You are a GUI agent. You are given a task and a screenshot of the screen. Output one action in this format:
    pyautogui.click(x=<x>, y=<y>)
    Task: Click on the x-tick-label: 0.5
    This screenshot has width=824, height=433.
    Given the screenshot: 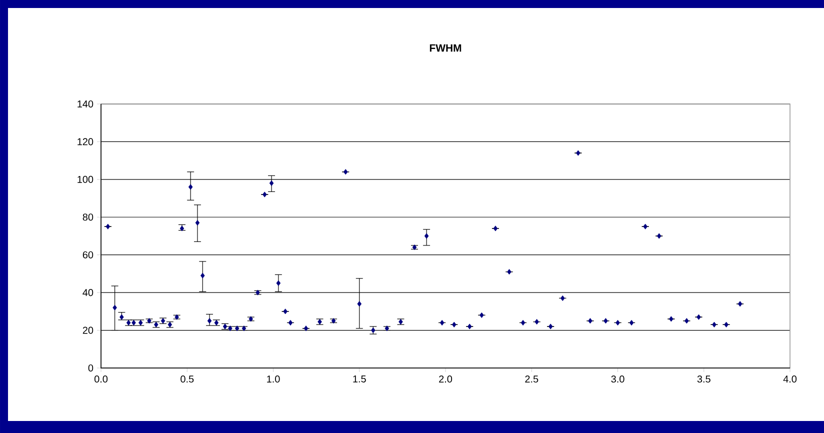 What is the action you would take?
    pyautogui.click(x=187, y=379)
    